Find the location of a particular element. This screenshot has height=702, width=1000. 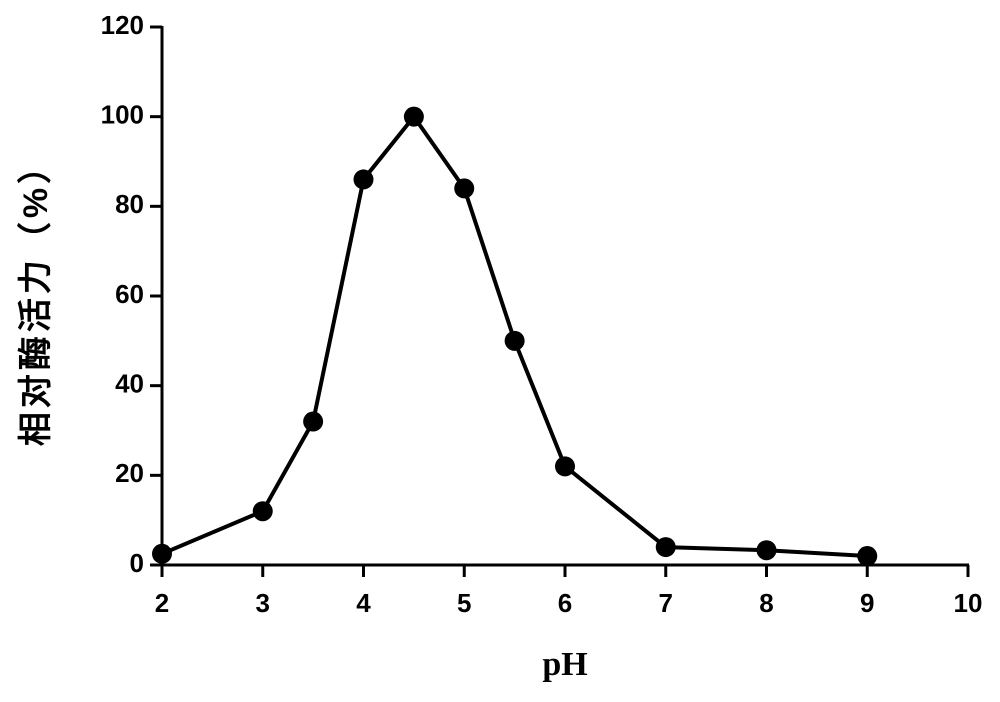

y-tick-label: 40 is located at coordinates (129, 384).